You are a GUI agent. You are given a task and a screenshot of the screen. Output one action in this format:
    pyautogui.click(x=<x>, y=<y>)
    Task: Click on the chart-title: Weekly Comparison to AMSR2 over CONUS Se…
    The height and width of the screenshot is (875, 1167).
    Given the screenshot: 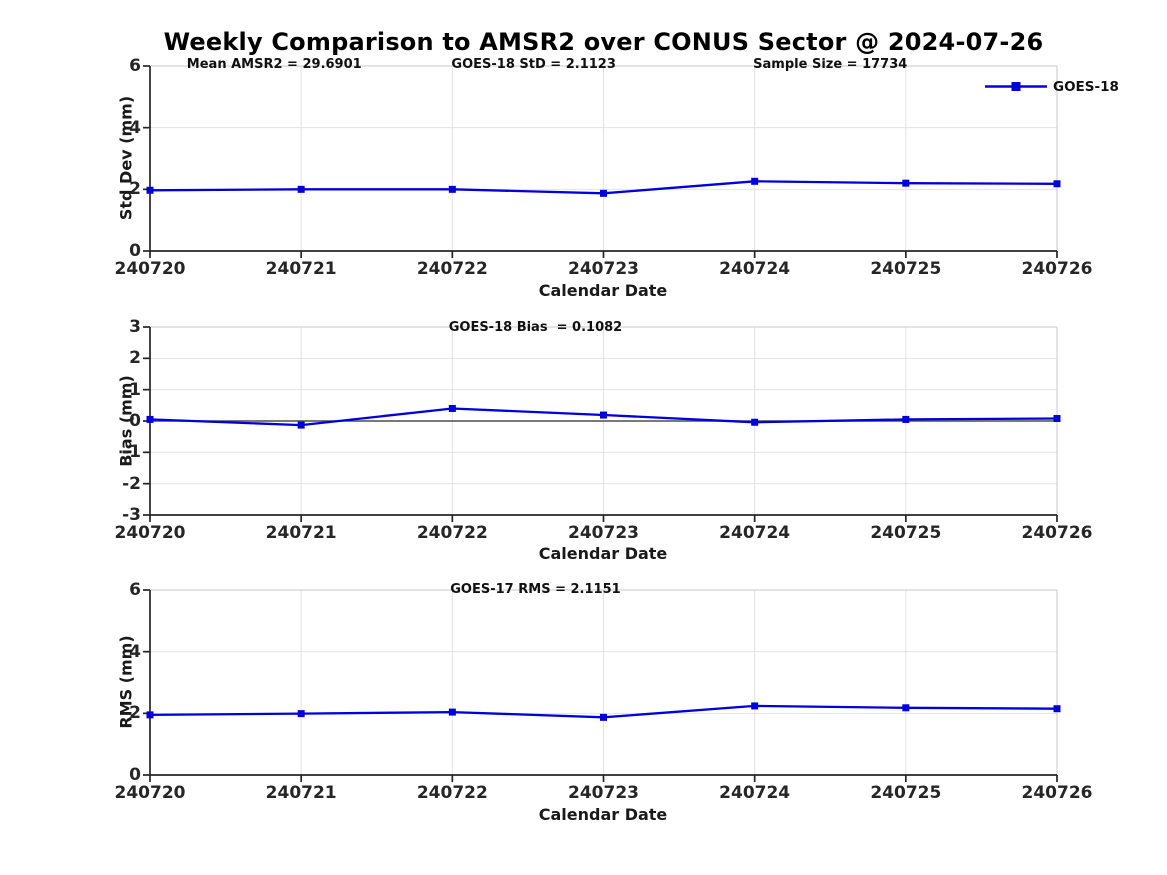 What is the action you would take?
    pyautogui.click(x=603, y=42)
    